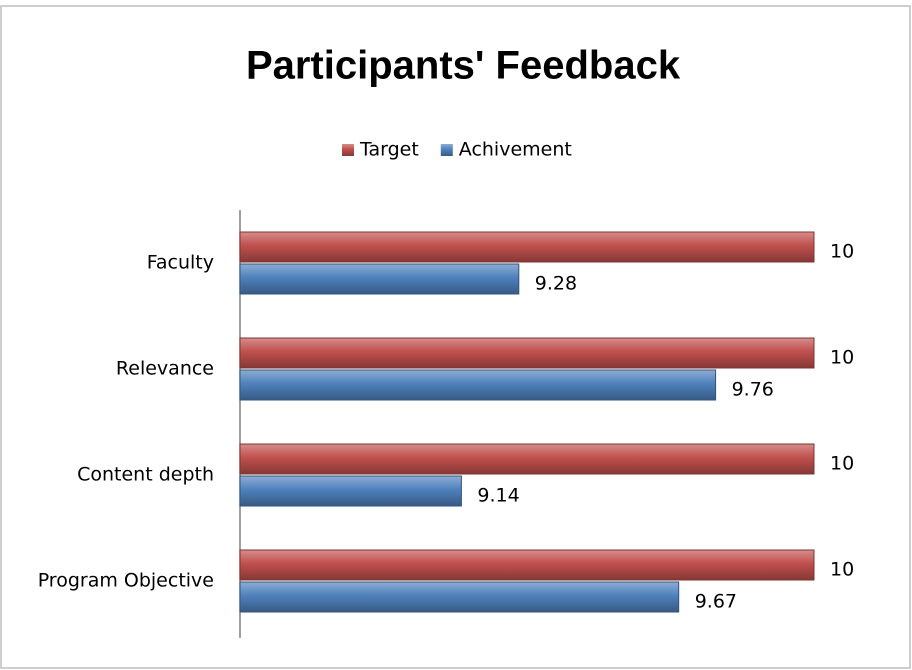 The image size is (912, 670). Describe the element at coordinates (180, 263) in the screenshot. I see `y-tick-label: Faculty` at that location.